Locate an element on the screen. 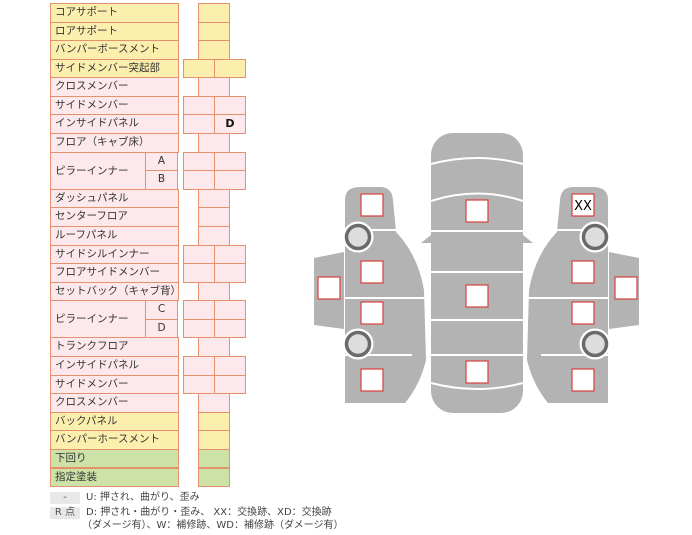 Image resolution: width=692 pixels, height=535 pixels. car-right-side is located at coordinates (583, 295).